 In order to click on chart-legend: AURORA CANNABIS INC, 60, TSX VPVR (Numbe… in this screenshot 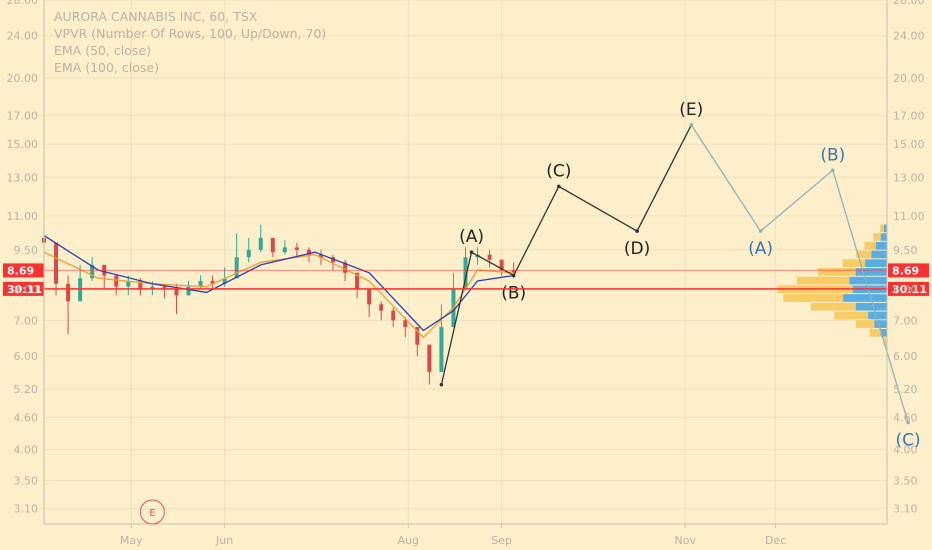, I will do `click(190, 42)`.